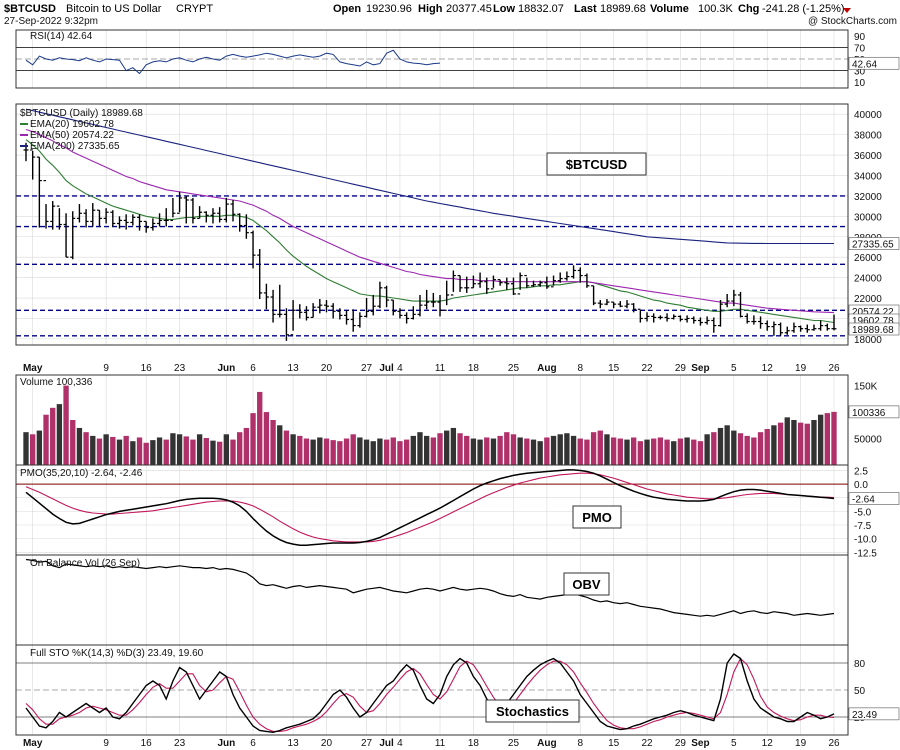 Image resolution: width=900 pixels, height=750 pixels. Describe the element at coordinates (430, 9) in the screenshot. I see `high-label: High` at that location.